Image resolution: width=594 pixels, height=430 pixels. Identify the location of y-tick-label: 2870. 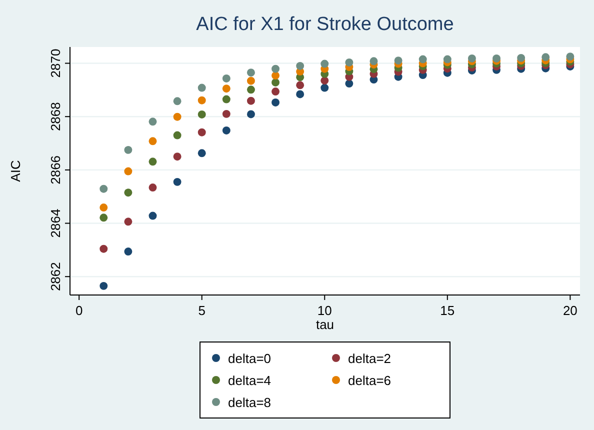
(55, 63).